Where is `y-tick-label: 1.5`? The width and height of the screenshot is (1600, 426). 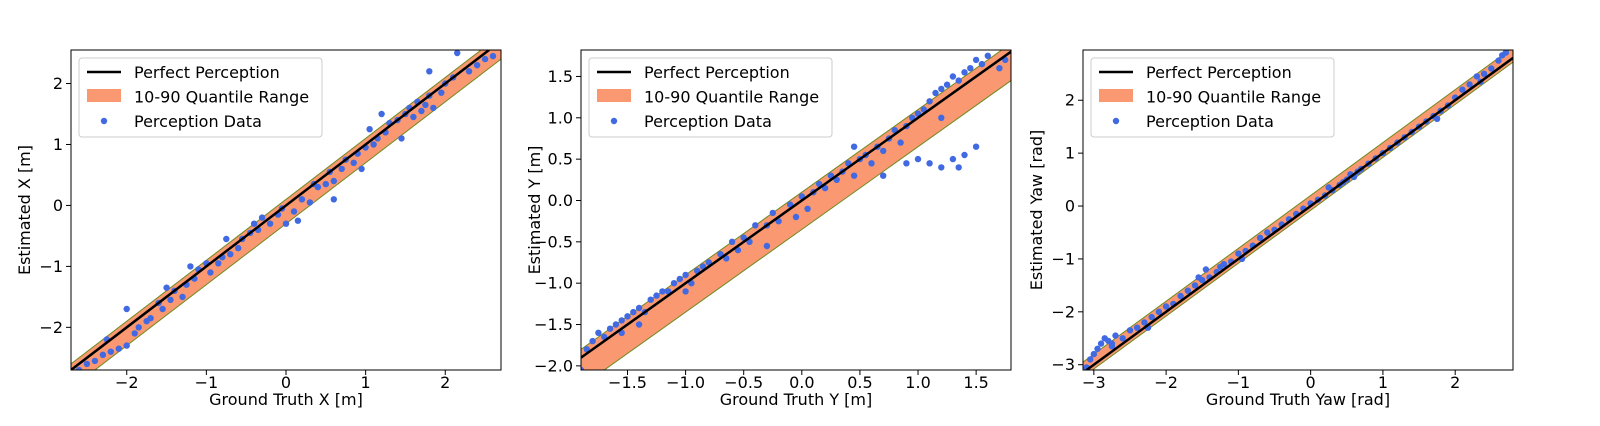 y-tick-label: 1.5 is located at coordinates (560, 76).